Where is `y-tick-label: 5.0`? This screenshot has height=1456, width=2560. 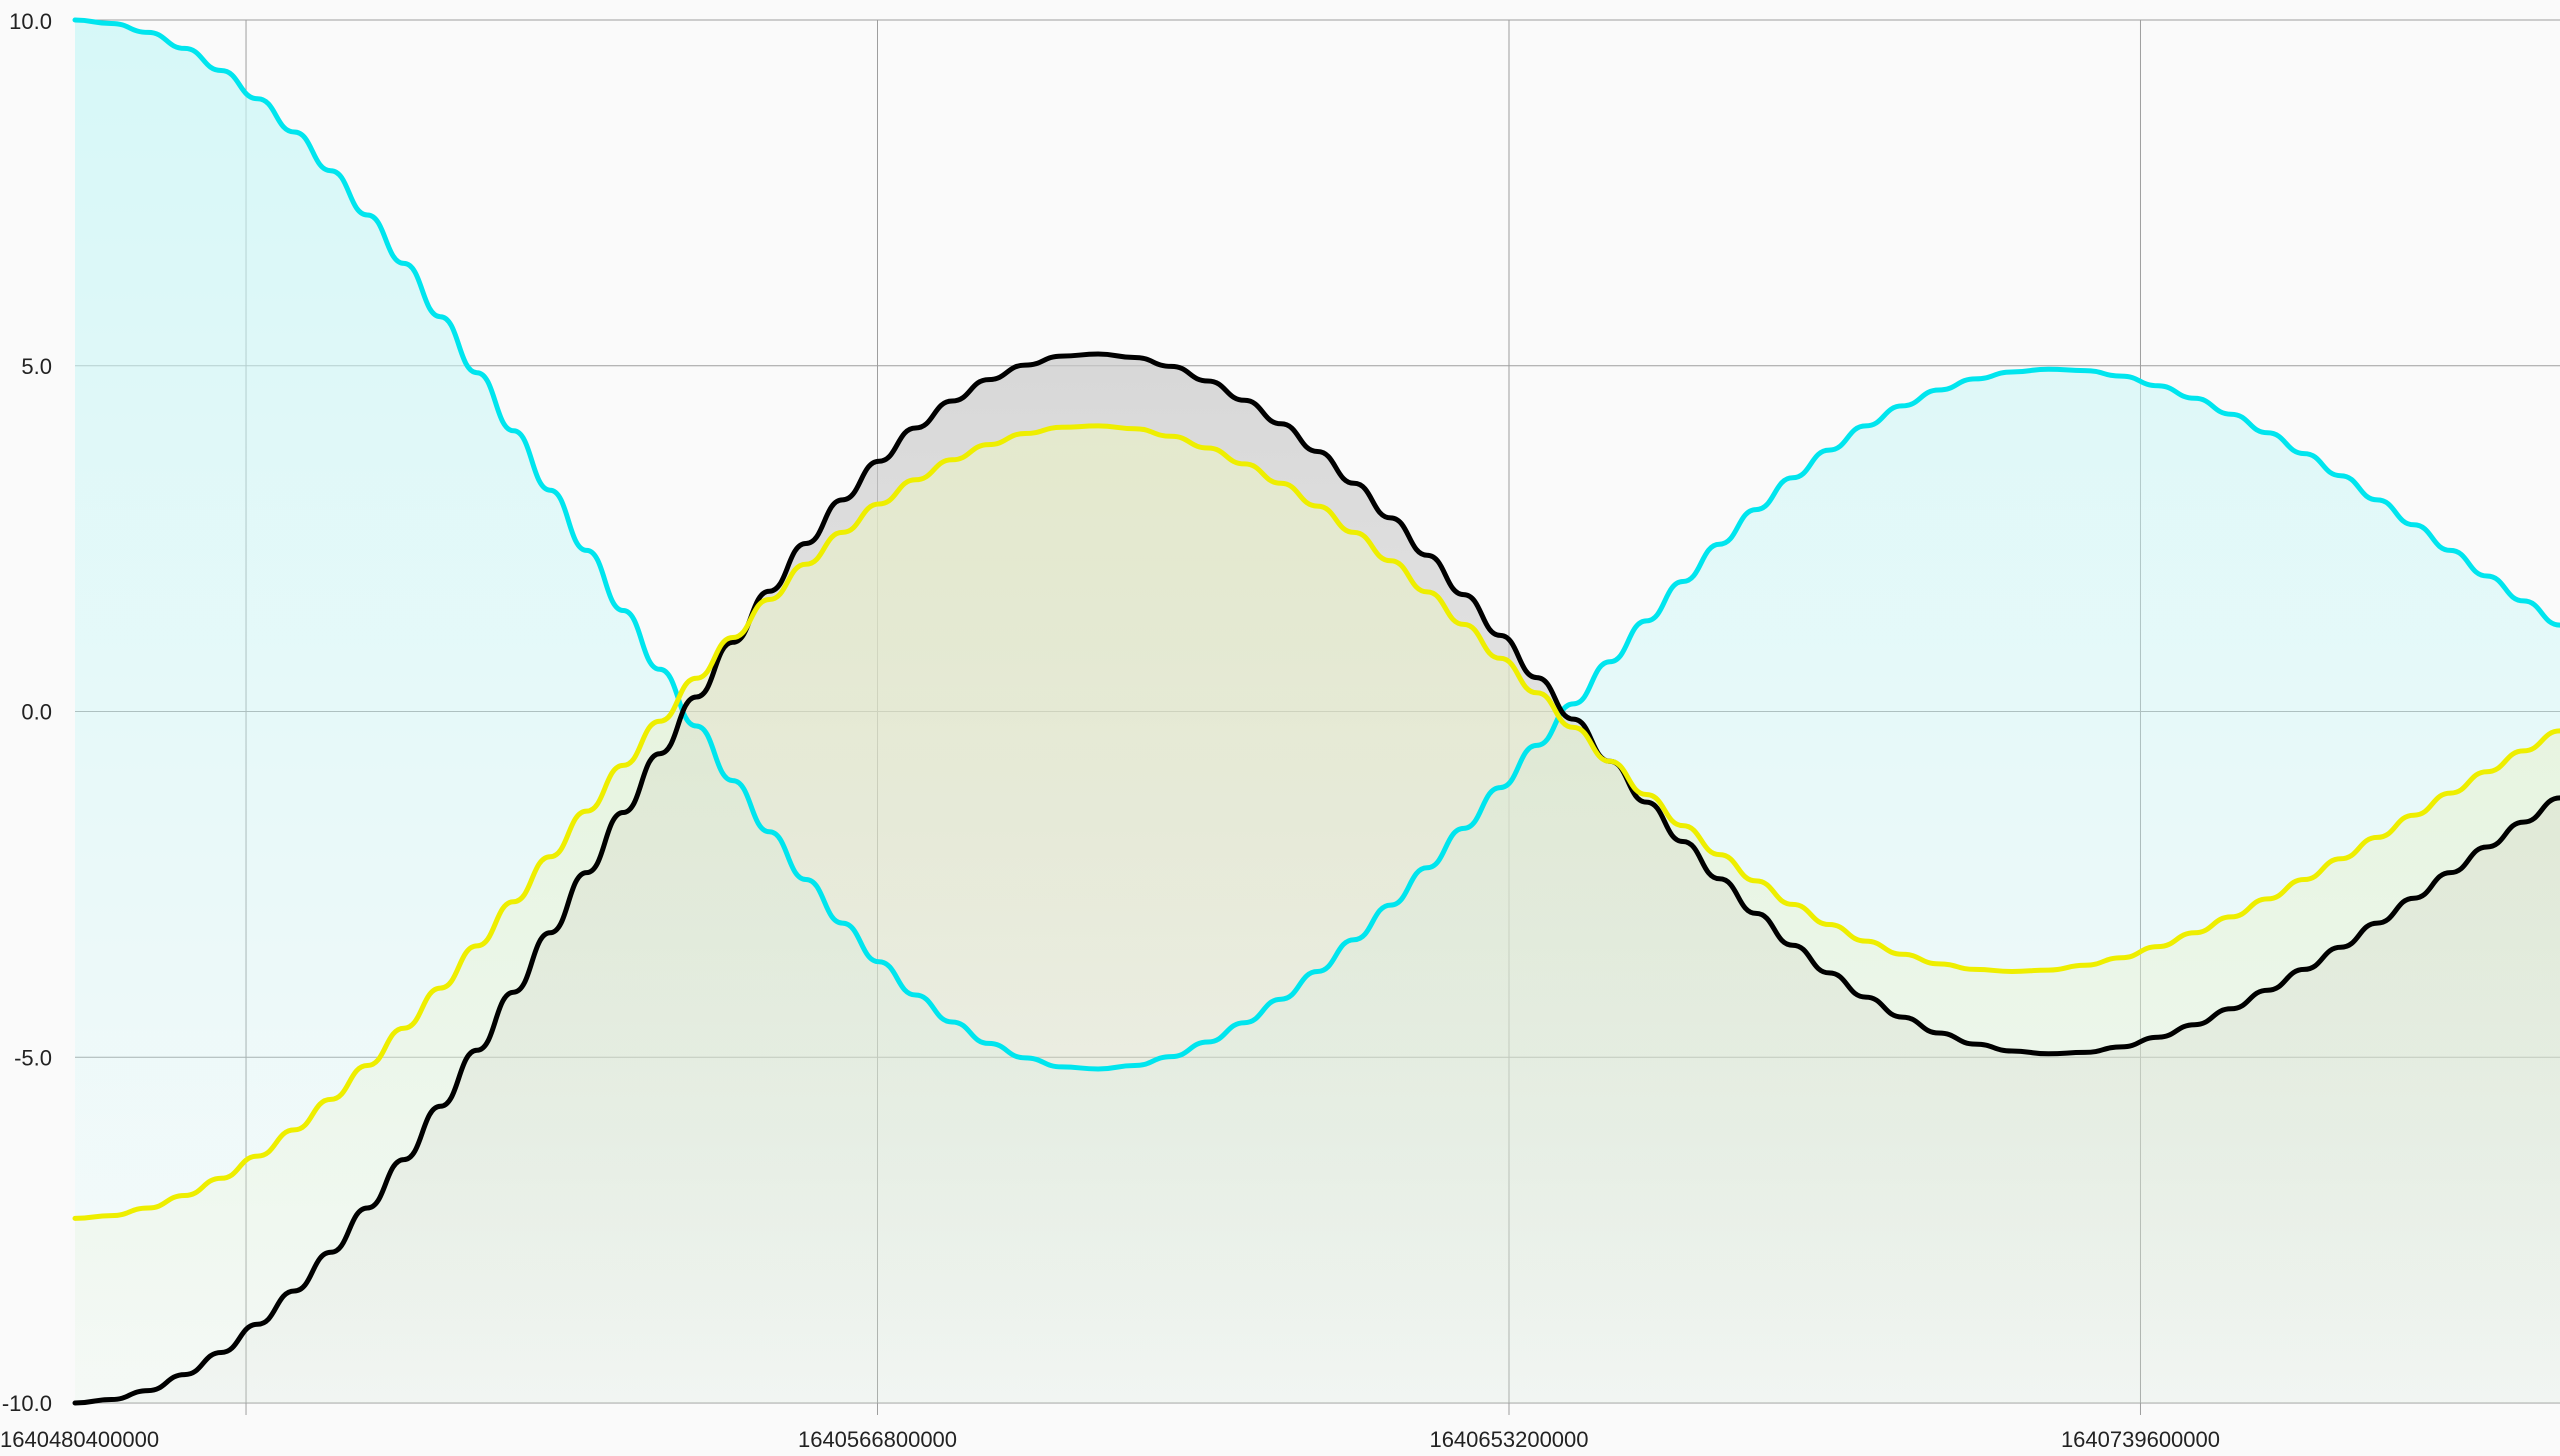 y-tick-label: 5.0 is located at coordinates (36, 366).